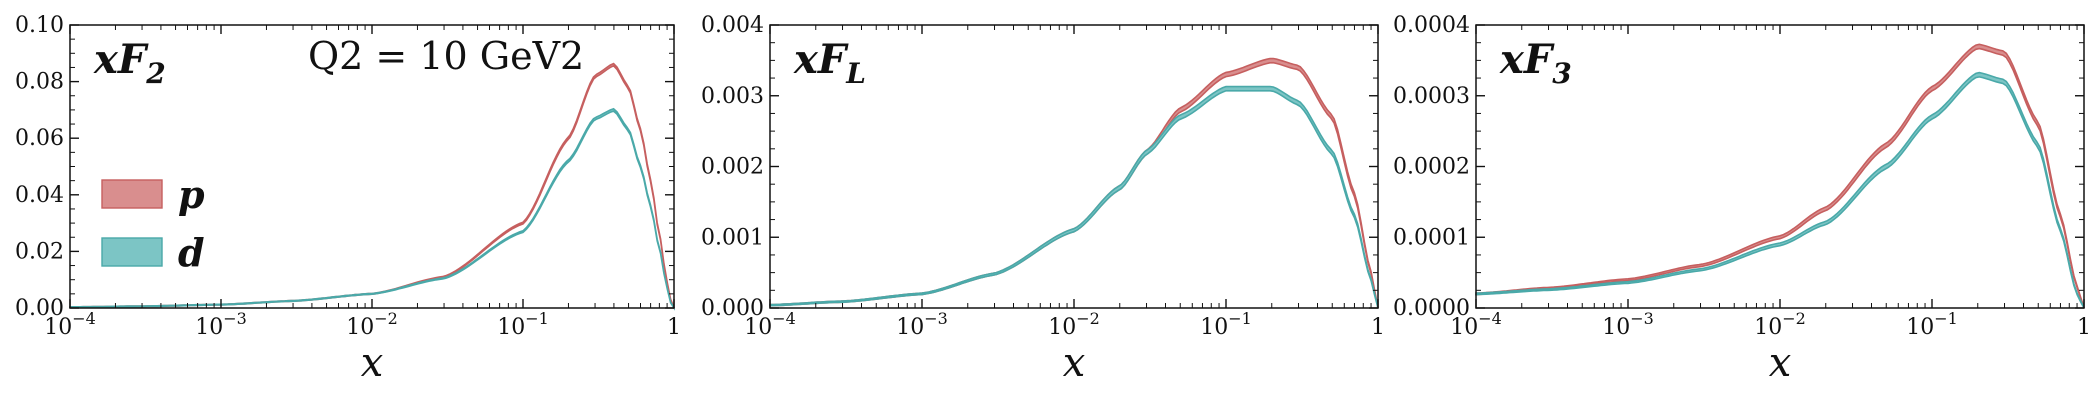 The image size is (2100, 400). What do you see at coordinates (732, 167) in the screenshot?
I see `y-tick-label: 0.002` at bounding box center [732, 167].